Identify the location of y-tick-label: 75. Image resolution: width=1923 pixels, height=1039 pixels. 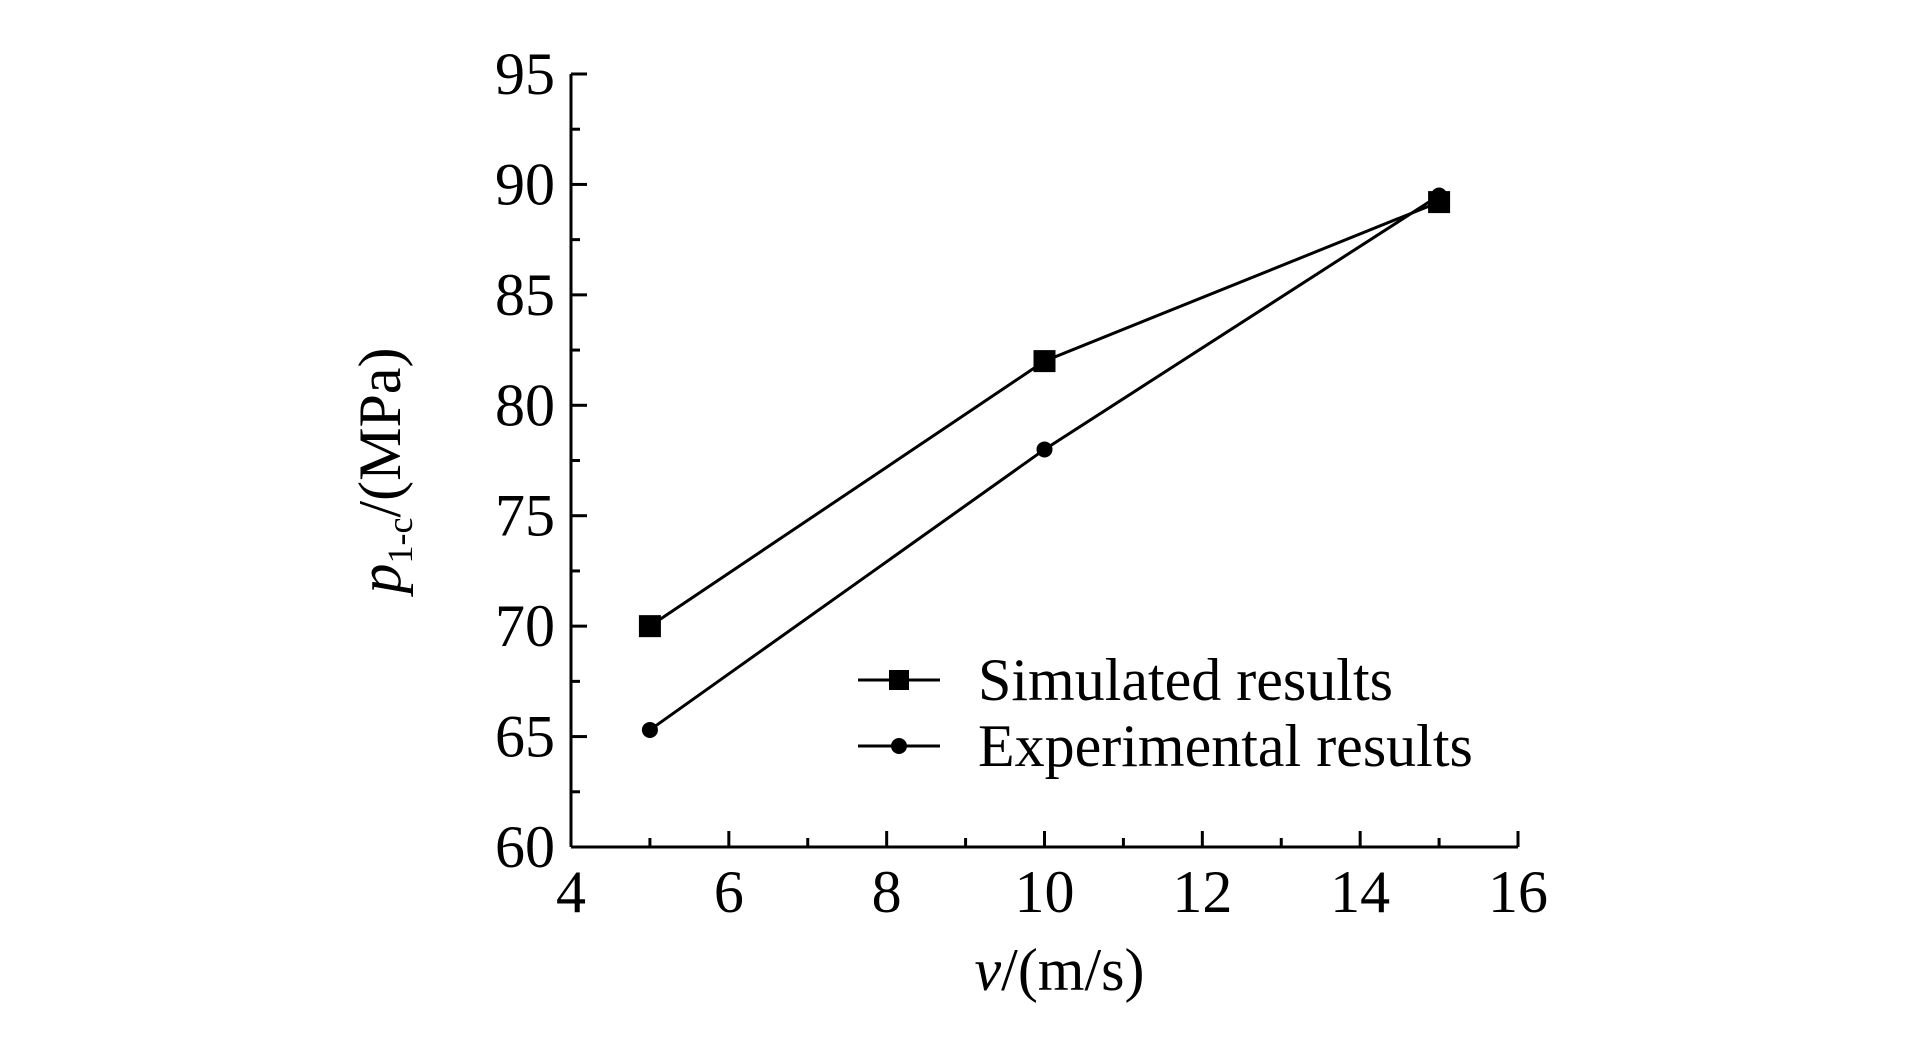
(525, 516).